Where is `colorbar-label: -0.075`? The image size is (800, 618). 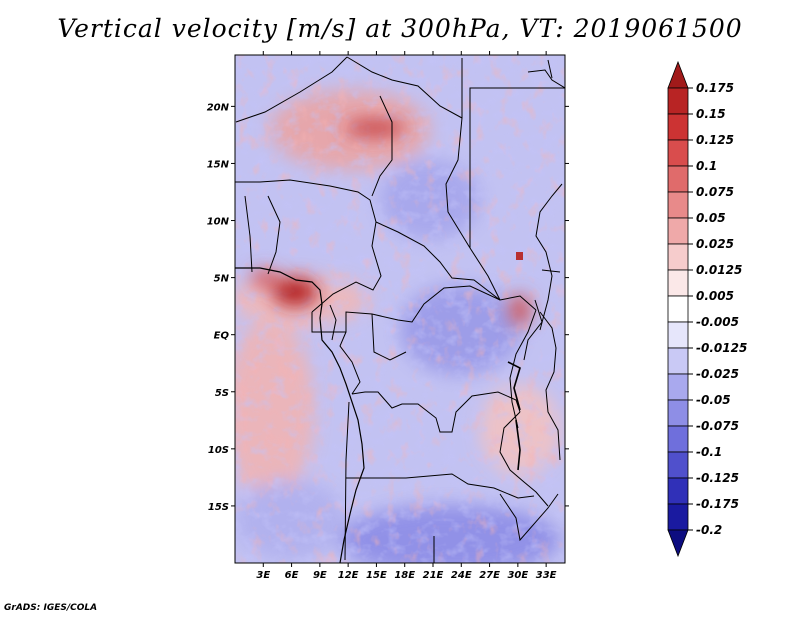
colorbar-label: -0.075 is located at coordinates (717, 426).